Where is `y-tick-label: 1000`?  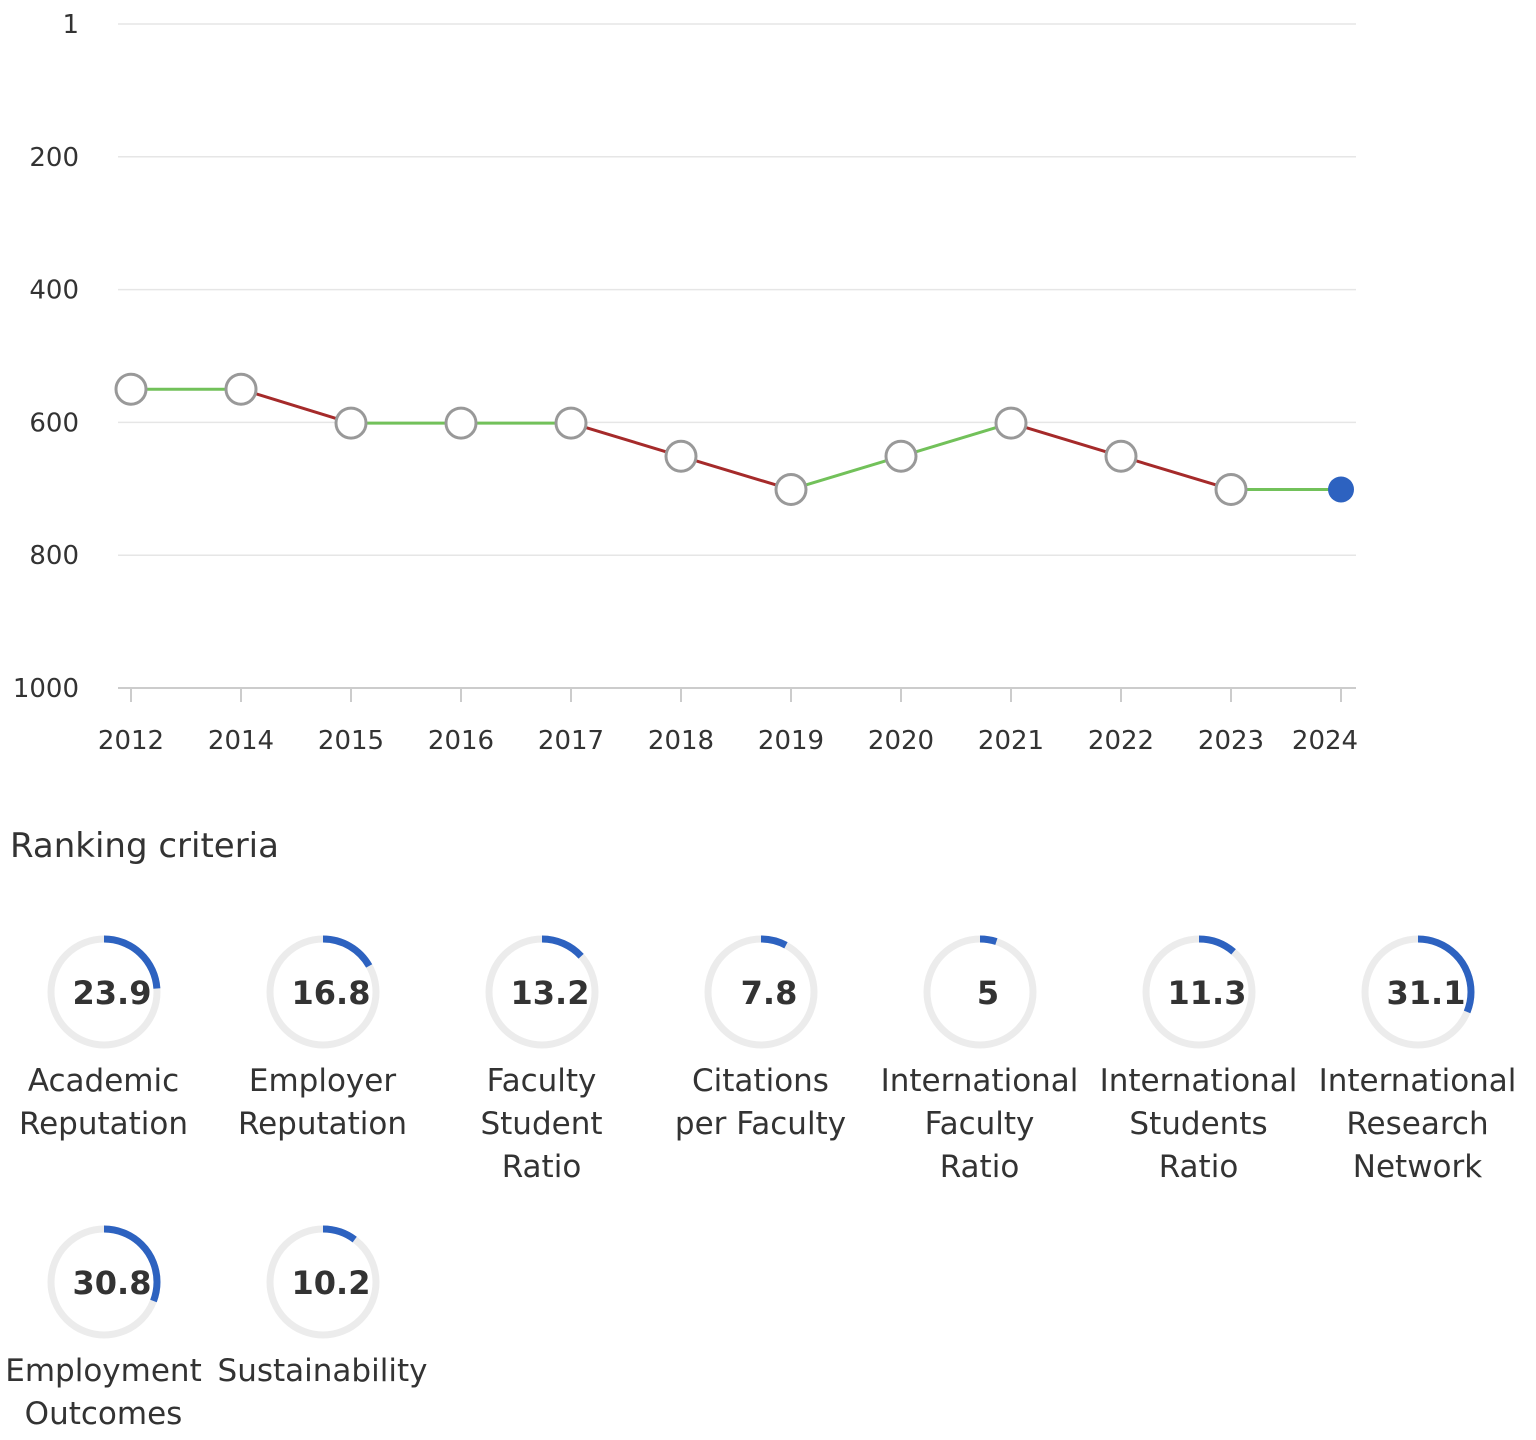 y-tick-label: 1000 is located at coordinates (46, 689).